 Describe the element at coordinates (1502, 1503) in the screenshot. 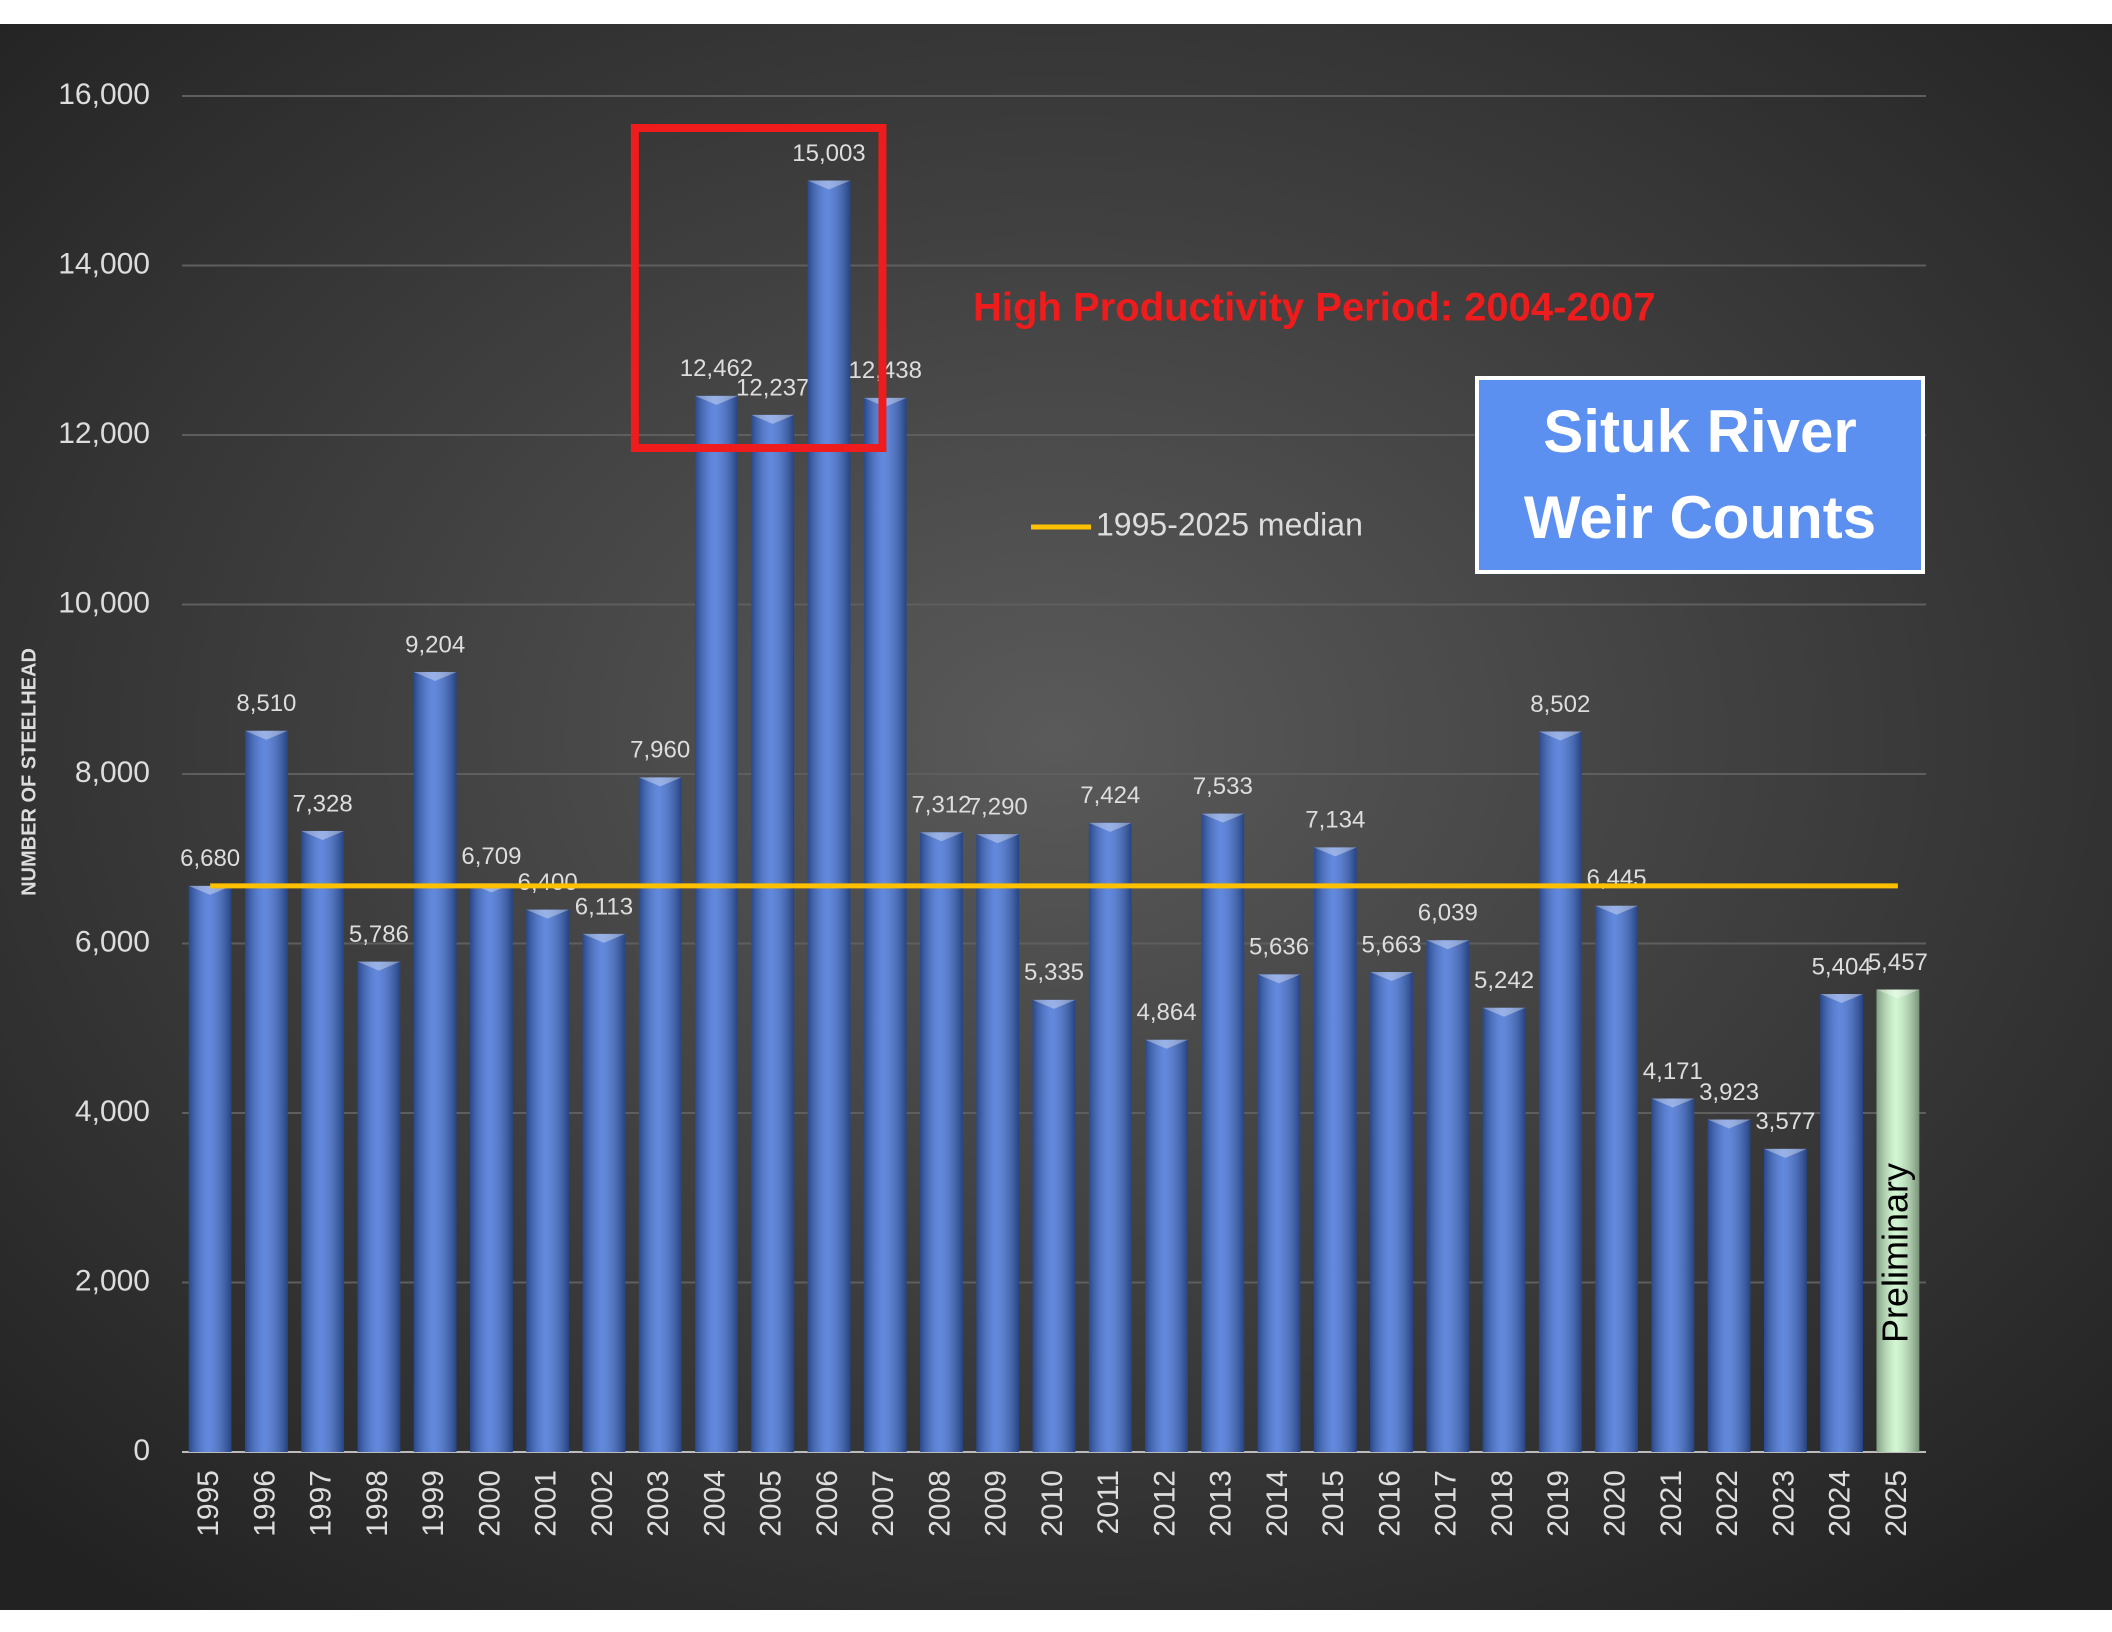

I see `x-tick-label: 2018` at that location.